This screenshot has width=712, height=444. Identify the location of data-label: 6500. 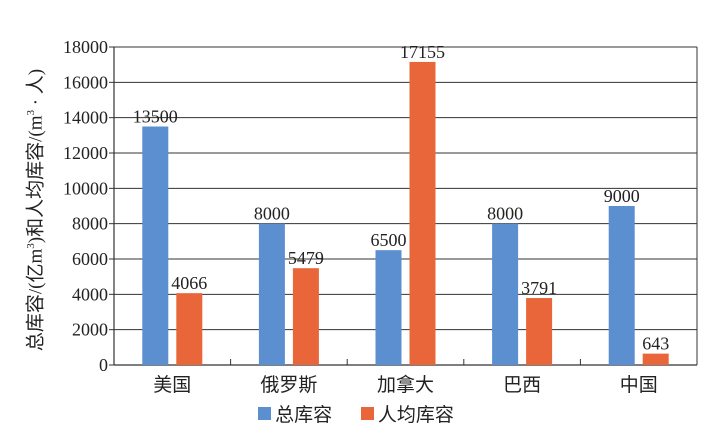
(389, 240).